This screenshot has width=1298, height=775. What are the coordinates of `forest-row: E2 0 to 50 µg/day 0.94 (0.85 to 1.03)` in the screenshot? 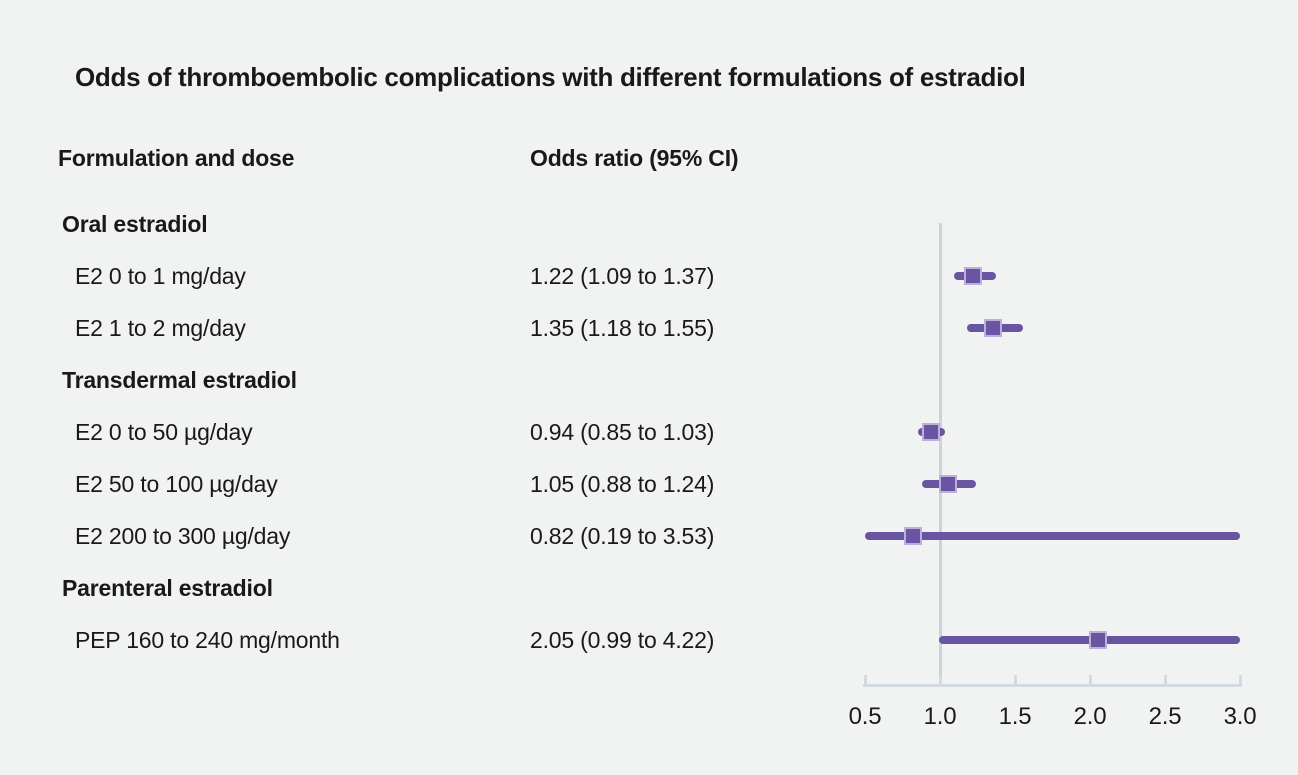 It's located at (649, 432).